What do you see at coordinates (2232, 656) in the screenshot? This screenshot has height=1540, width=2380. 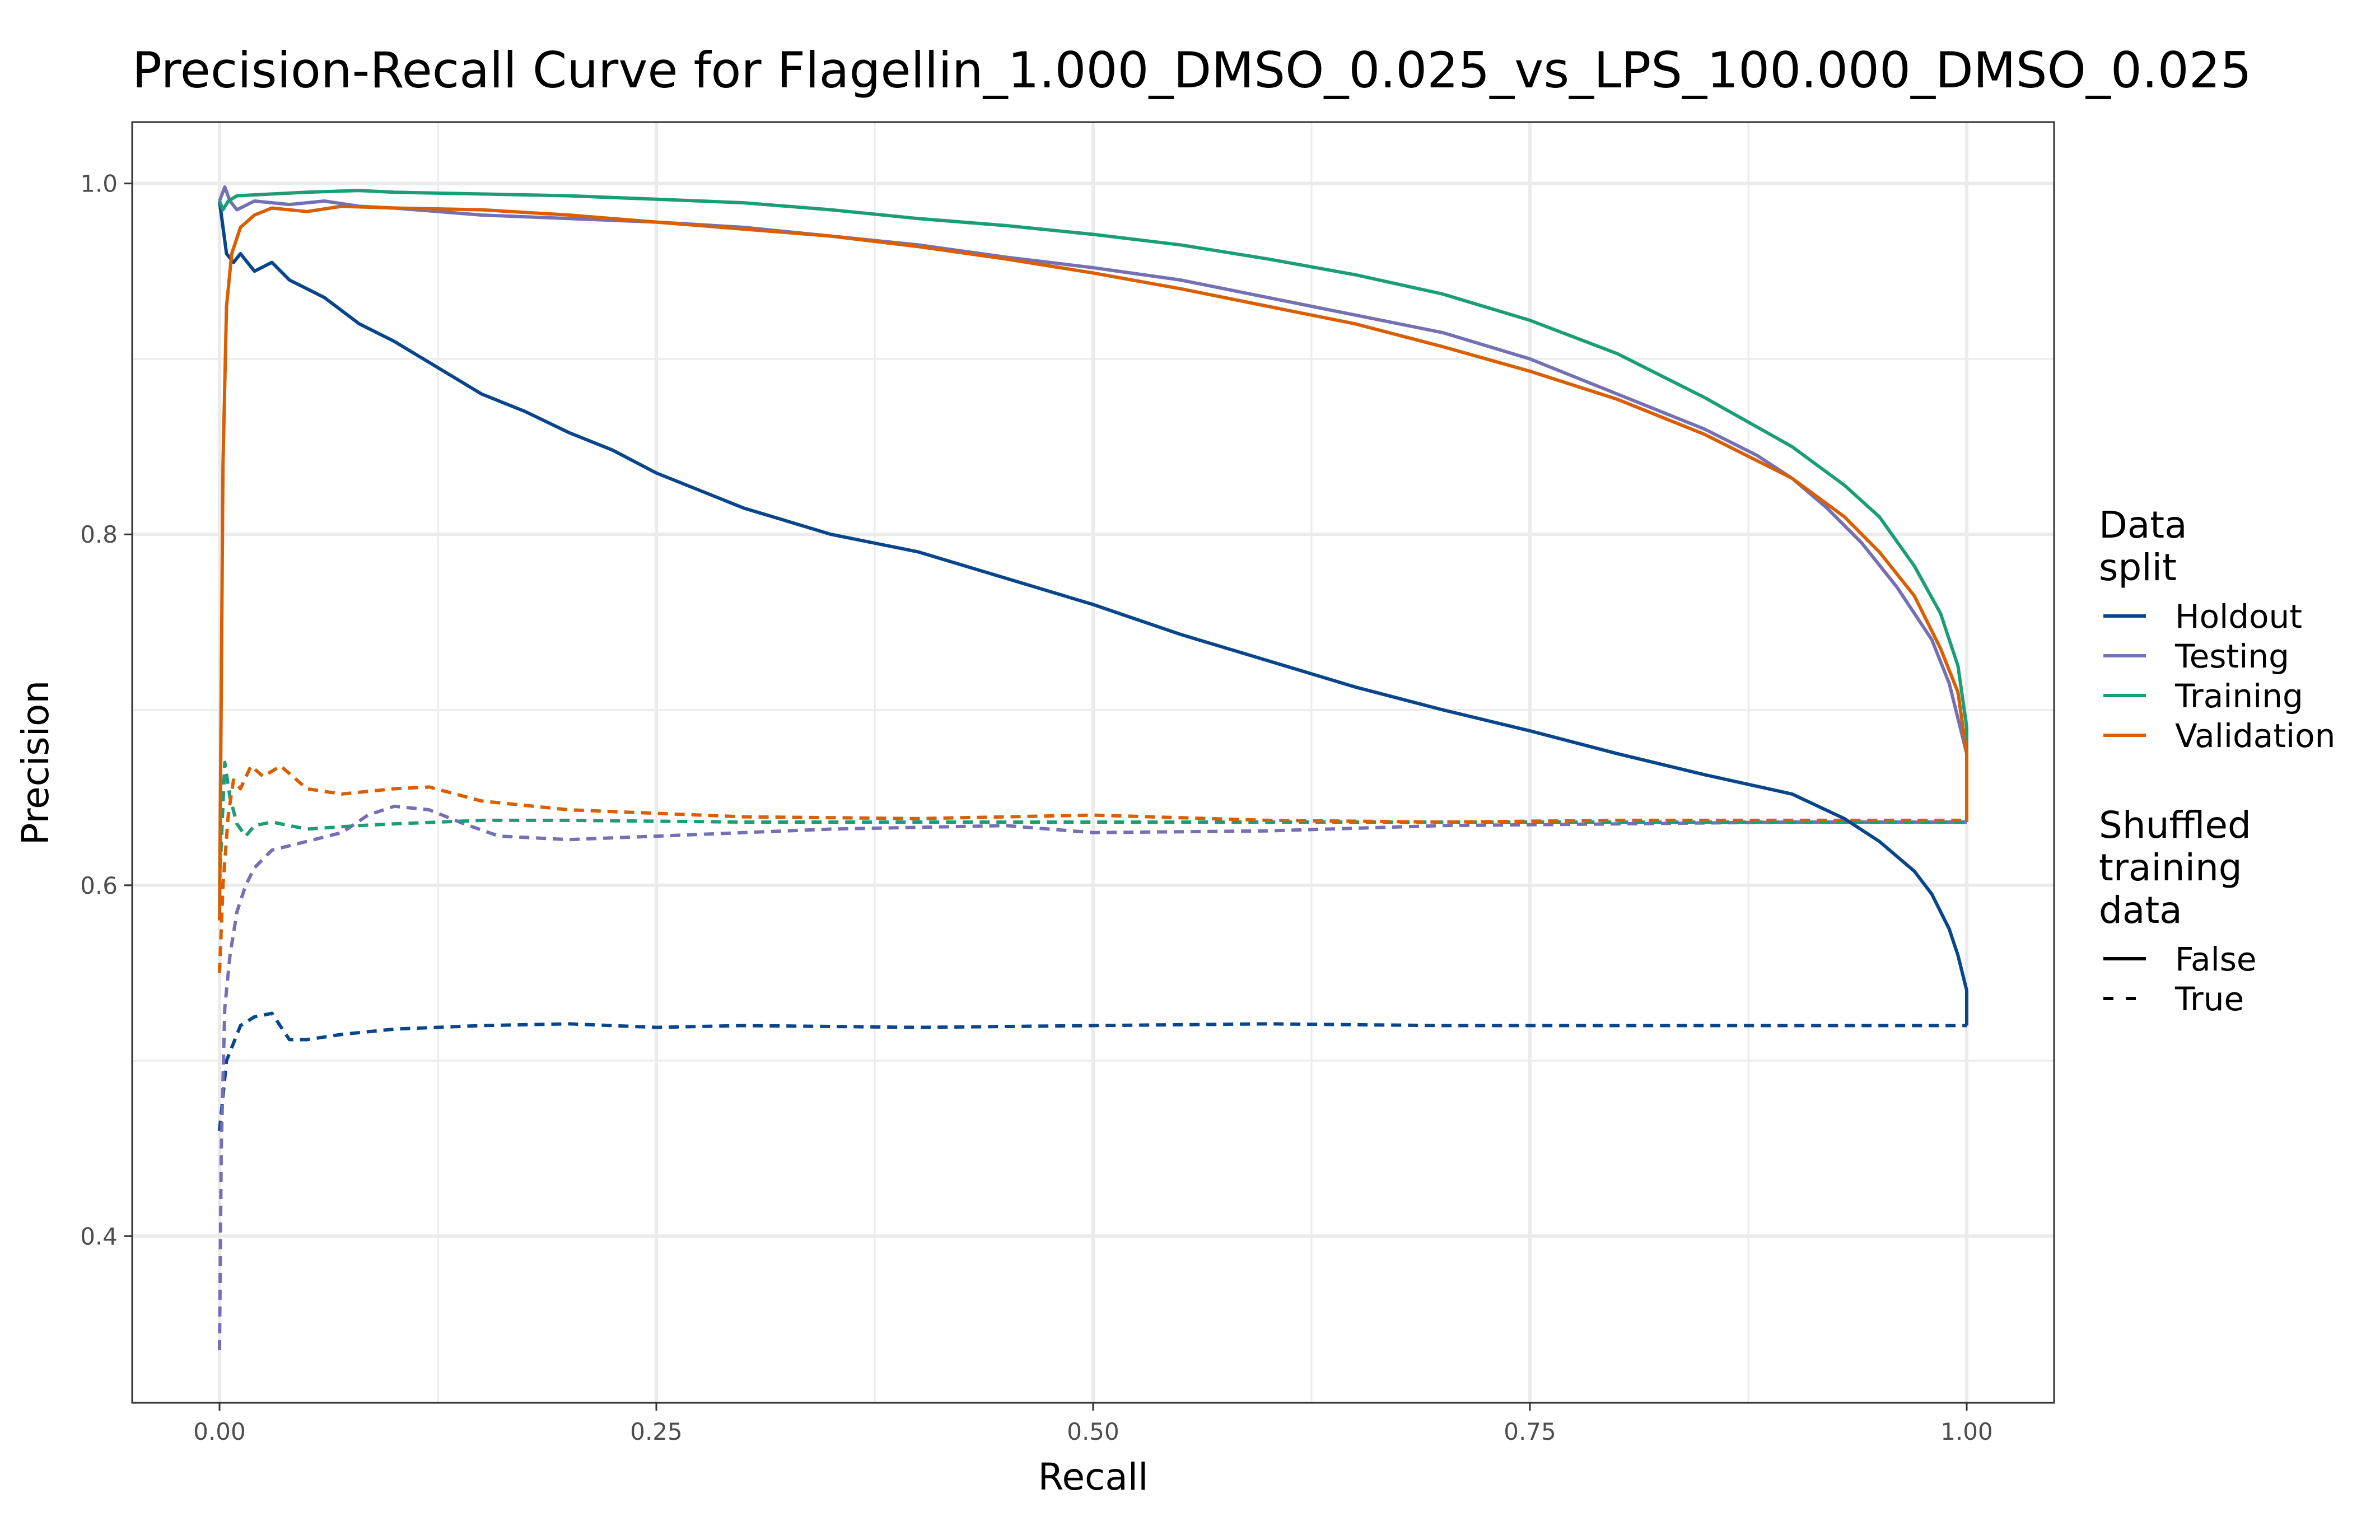 I see `legend-label-testing: Testing` at bounding box center [2232, 656].